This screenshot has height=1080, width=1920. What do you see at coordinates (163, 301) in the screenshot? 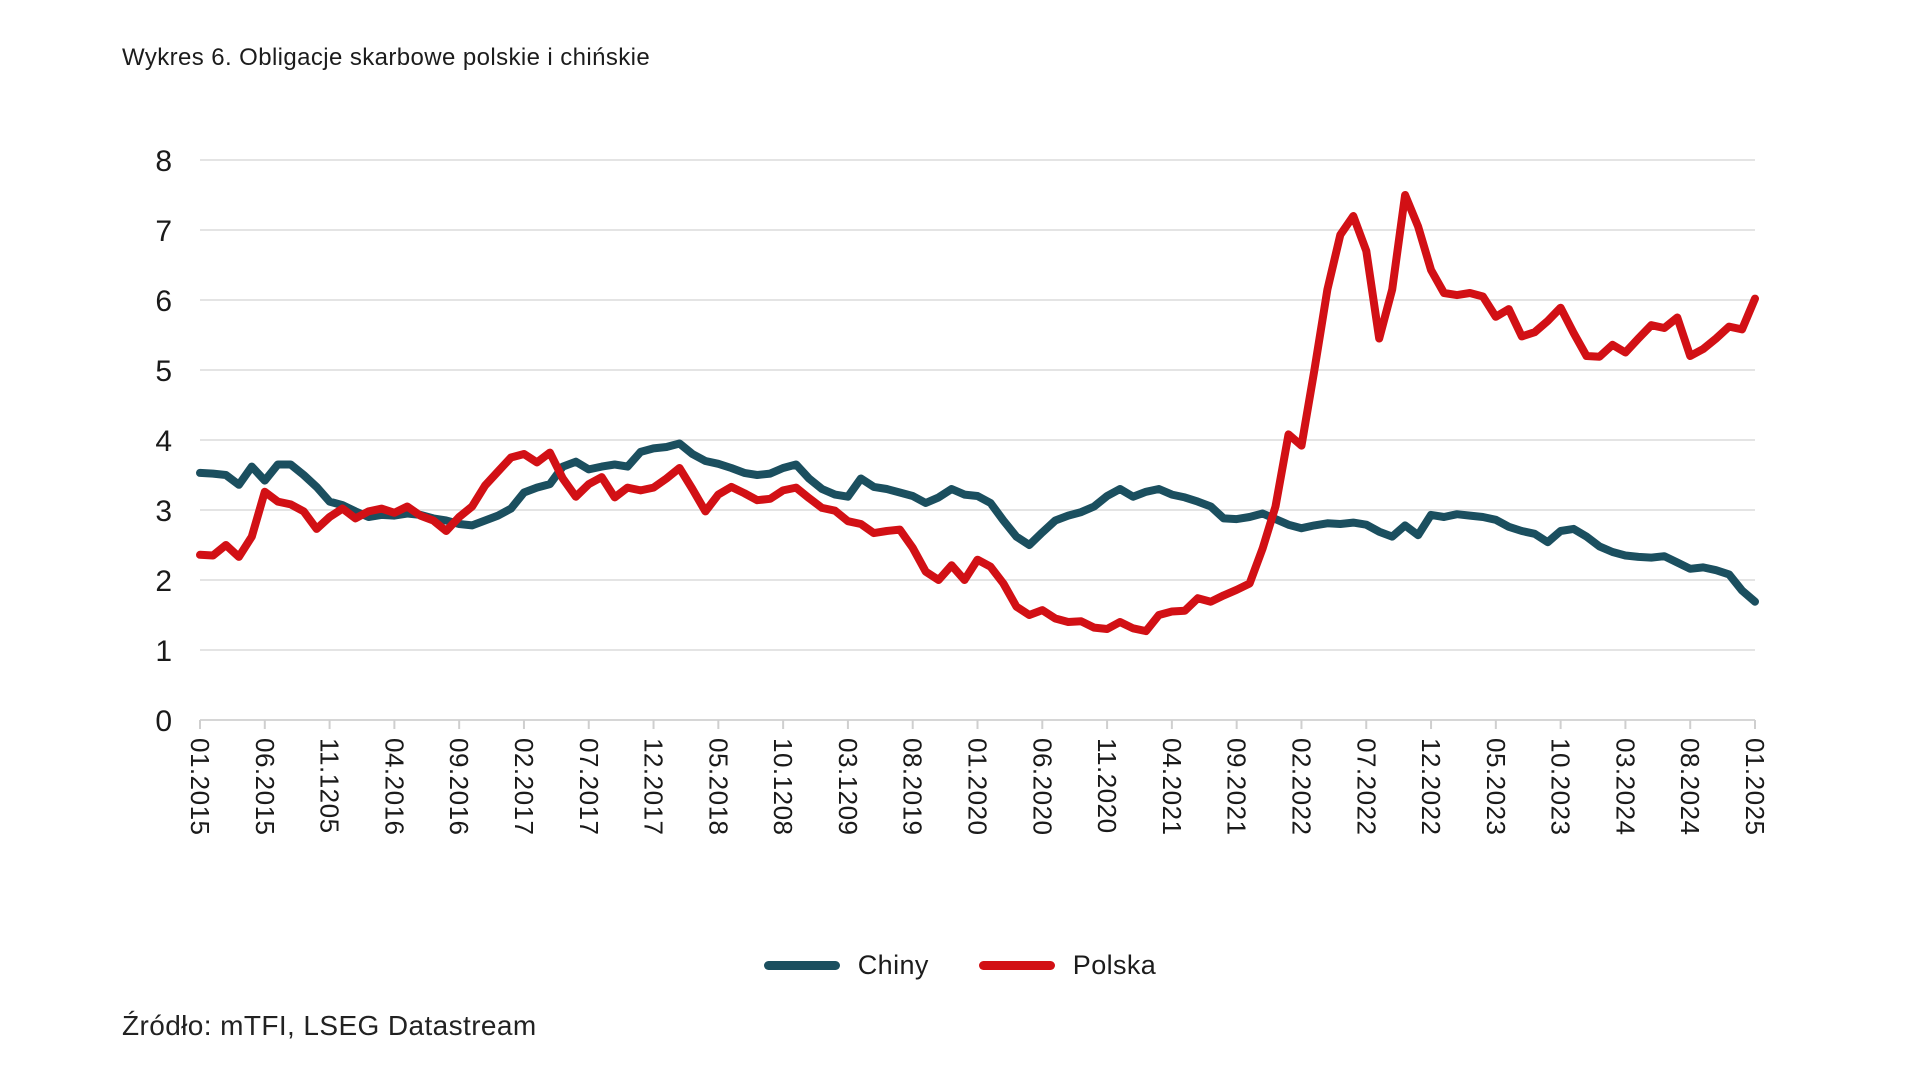
I see `y-tick-label: 6` at bounding box center [163, 301].